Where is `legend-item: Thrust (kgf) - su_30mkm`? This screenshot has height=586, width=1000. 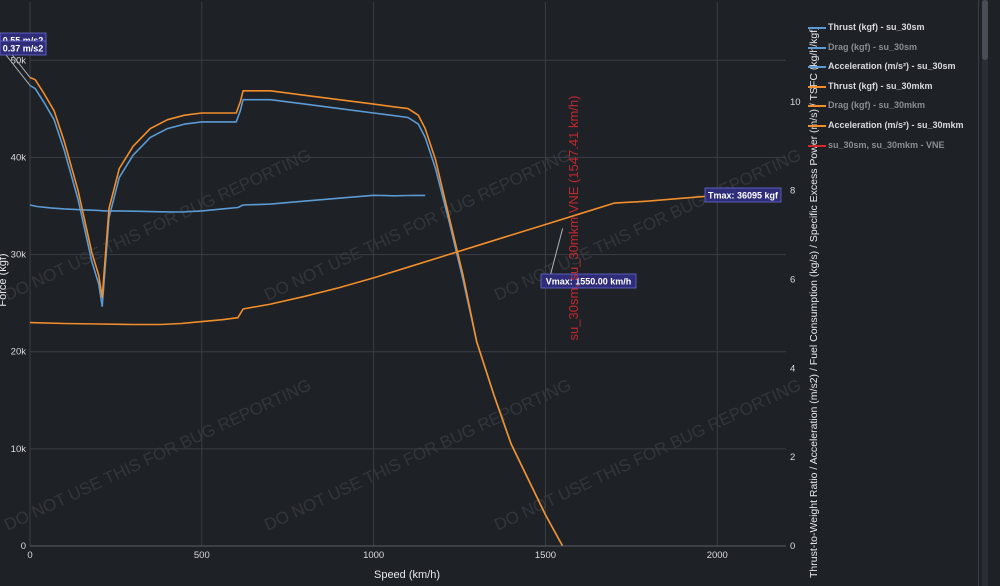
legend-item: Thrust (kgf) - su_30mkm is located at coordinates (896, 87).